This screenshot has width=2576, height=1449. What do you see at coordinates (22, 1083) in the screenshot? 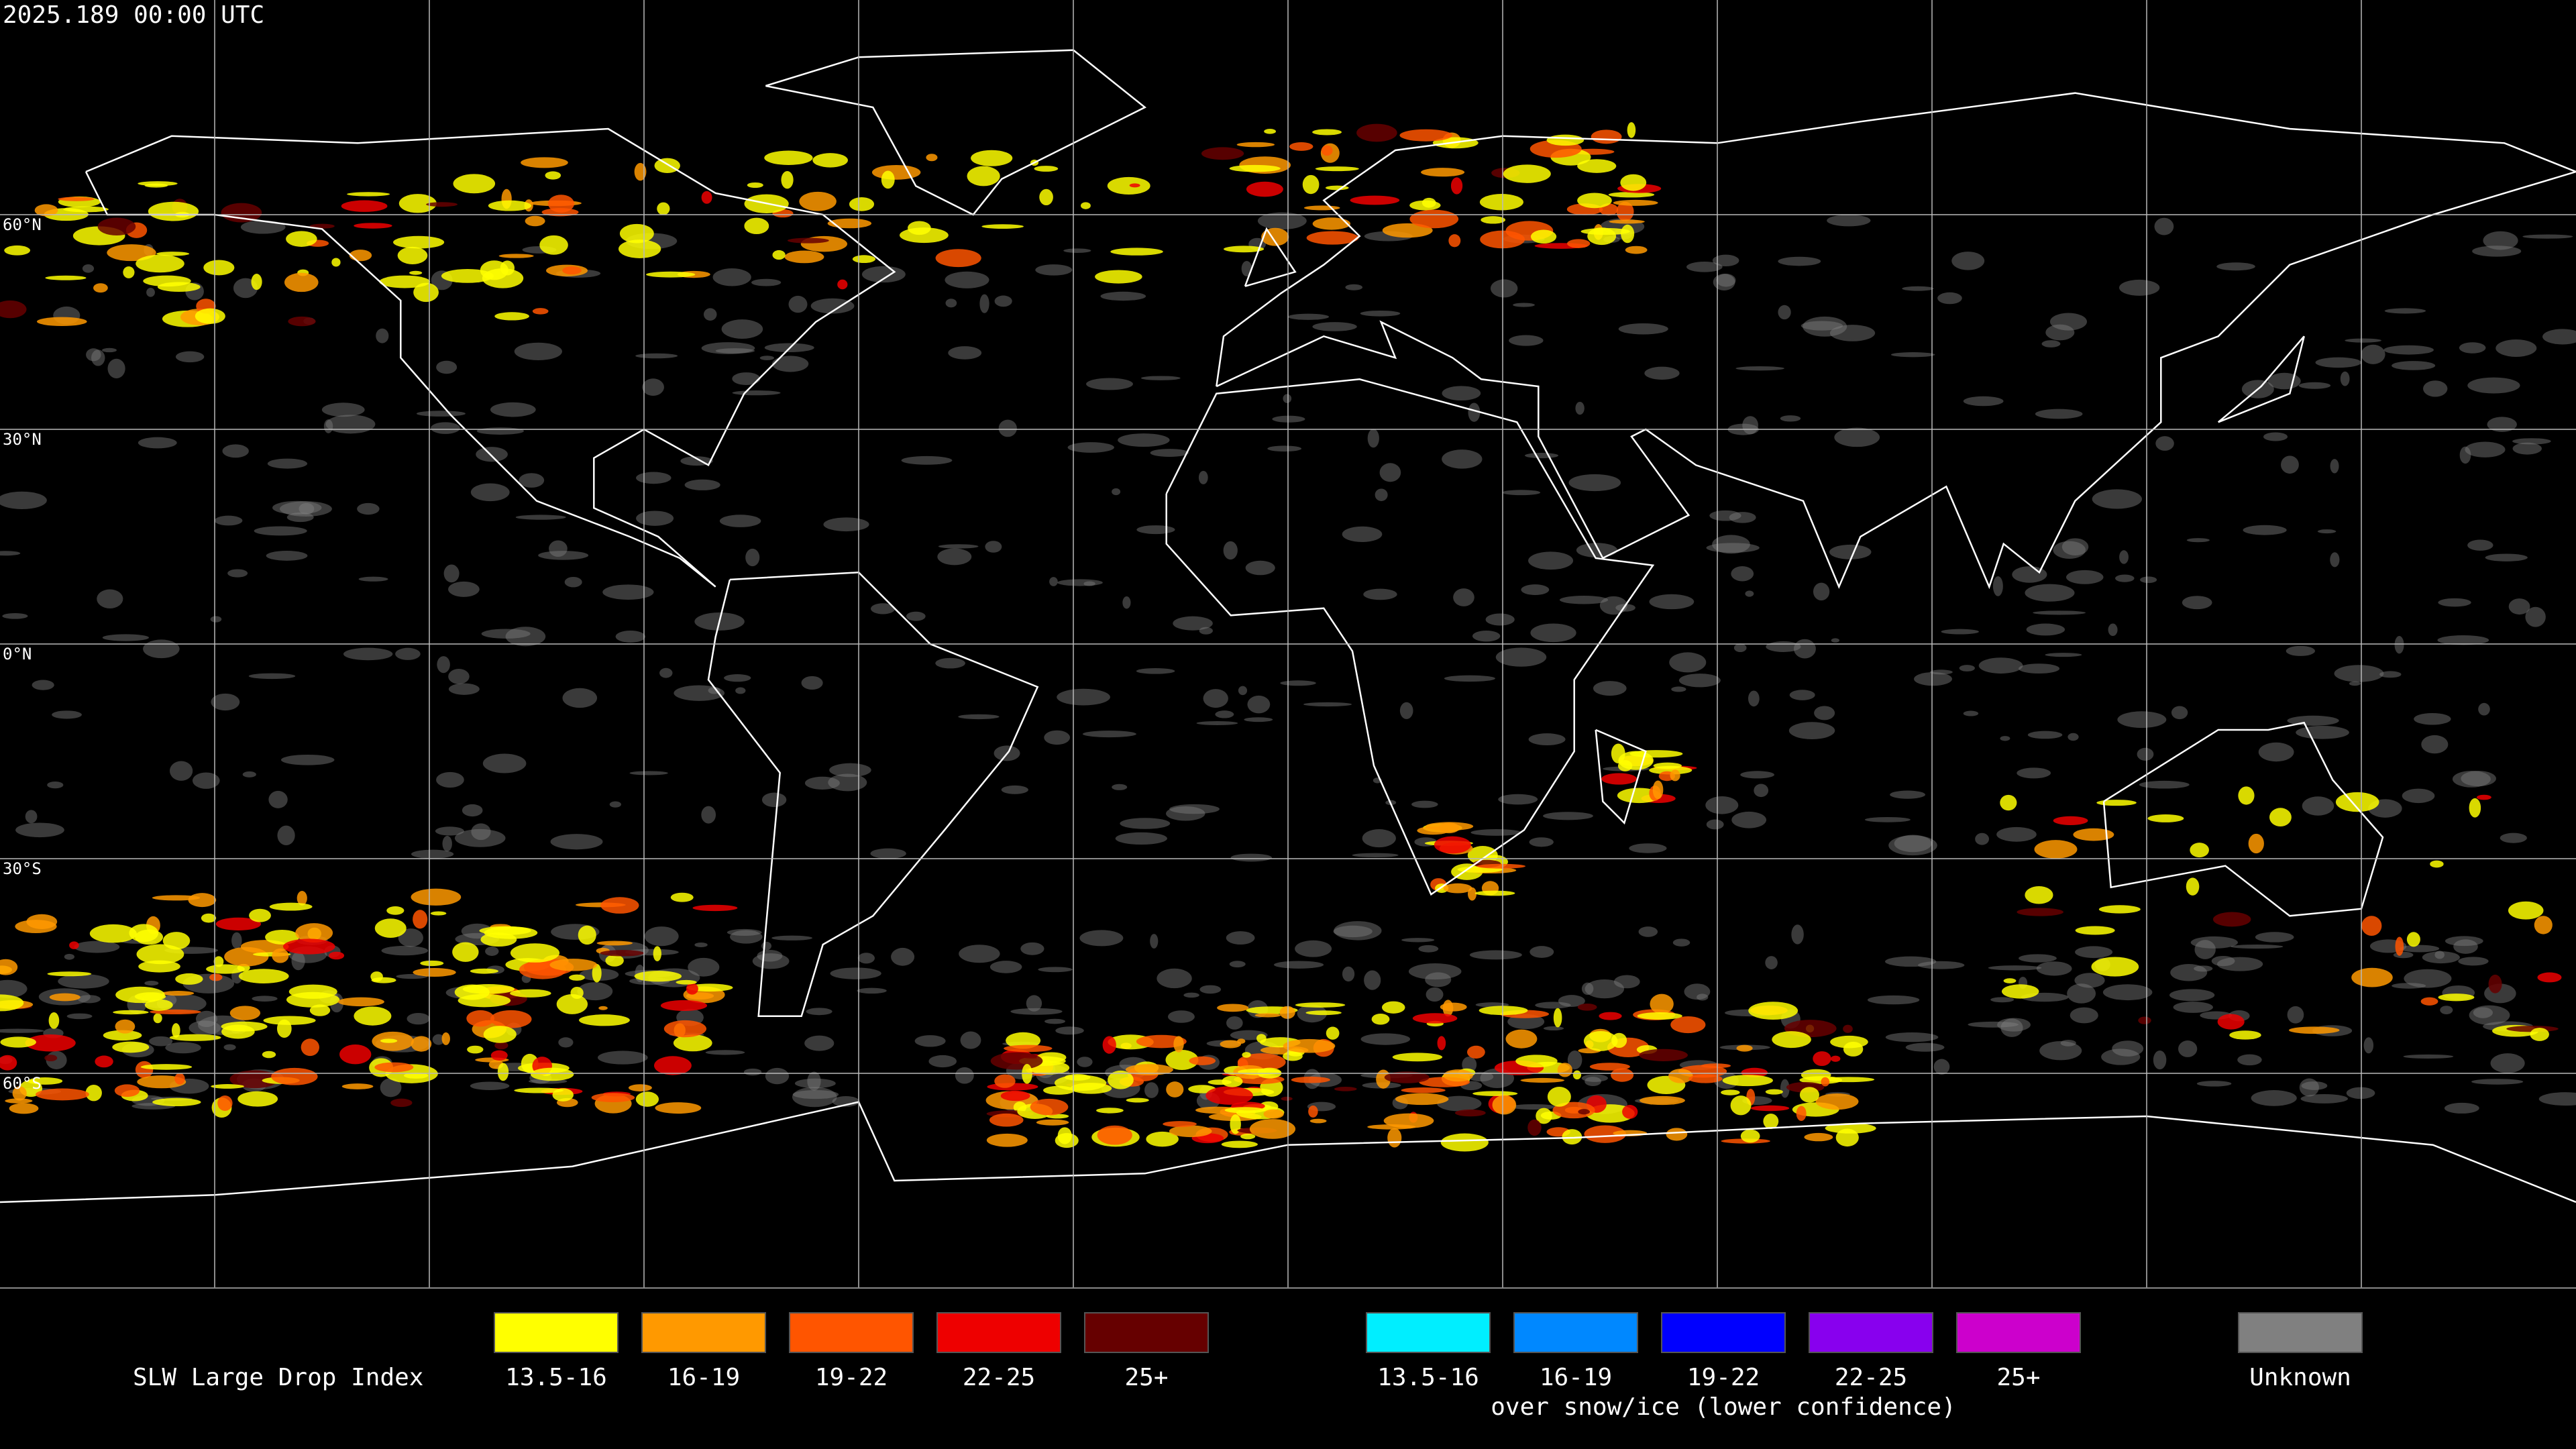
I see `latitude-label: 60°S` at bounding box center [22, 1083].